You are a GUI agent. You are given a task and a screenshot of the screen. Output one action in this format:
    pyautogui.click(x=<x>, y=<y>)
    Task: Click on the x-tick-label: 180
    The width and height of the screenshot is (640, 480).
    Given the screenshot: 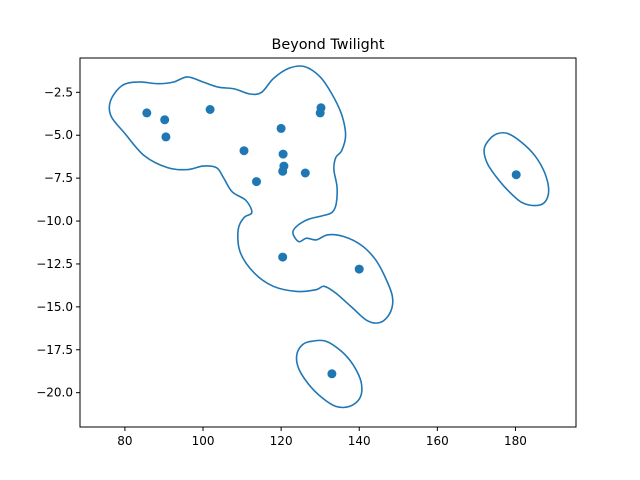 What is the action you would take?
    pyautogui.click(x=515, y=441)
    